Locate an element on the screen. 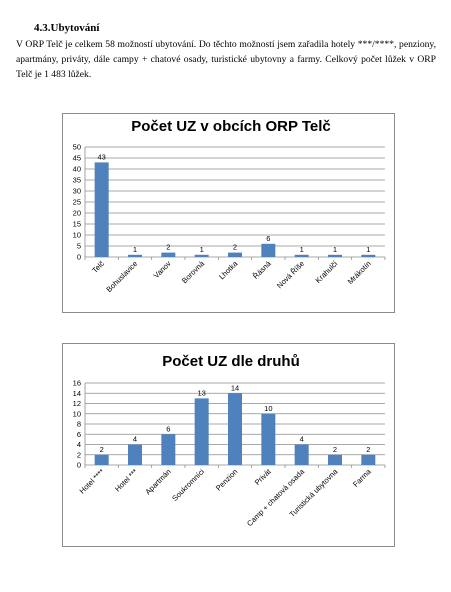 Image resolution: width=451 pixels, height=592 pixels. y-tick-label: 25 is located at coordinates (77, 202).